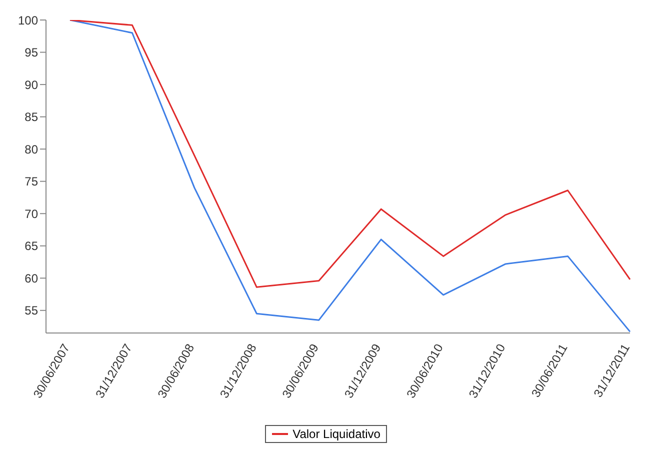 The width and height of the screenshot is (652, 450). What do you see at coordinates (31, 53) in the screenshot?
I see `y-tick-label: 95` at bounding box center [31, 53].